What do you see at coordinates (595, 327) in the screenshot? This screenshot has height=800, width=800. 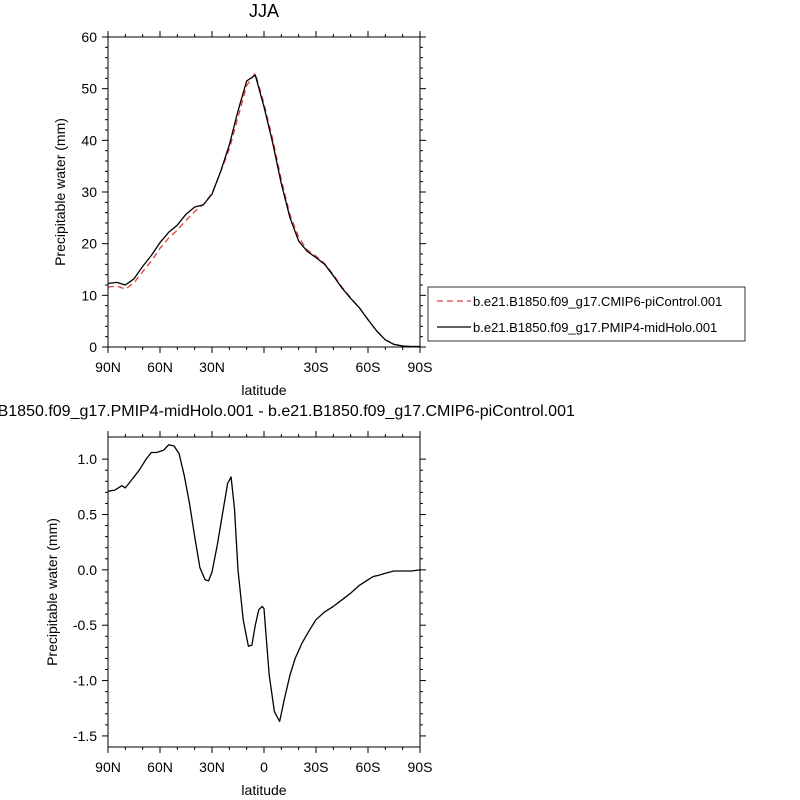 I see `legend-label-midholo: b.e21.B1850.f09_g17.PMIP4-midHolo.001` at bounding box center [595, 327].